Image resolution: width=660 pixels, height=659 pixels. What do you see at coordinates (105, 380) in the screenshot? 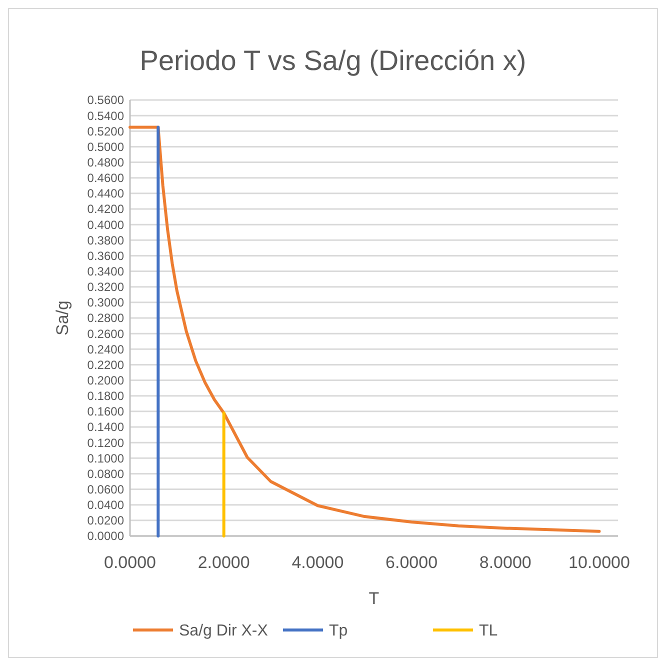
I see `y-tick-label: 0.2000` at bounding box center [105, 380].